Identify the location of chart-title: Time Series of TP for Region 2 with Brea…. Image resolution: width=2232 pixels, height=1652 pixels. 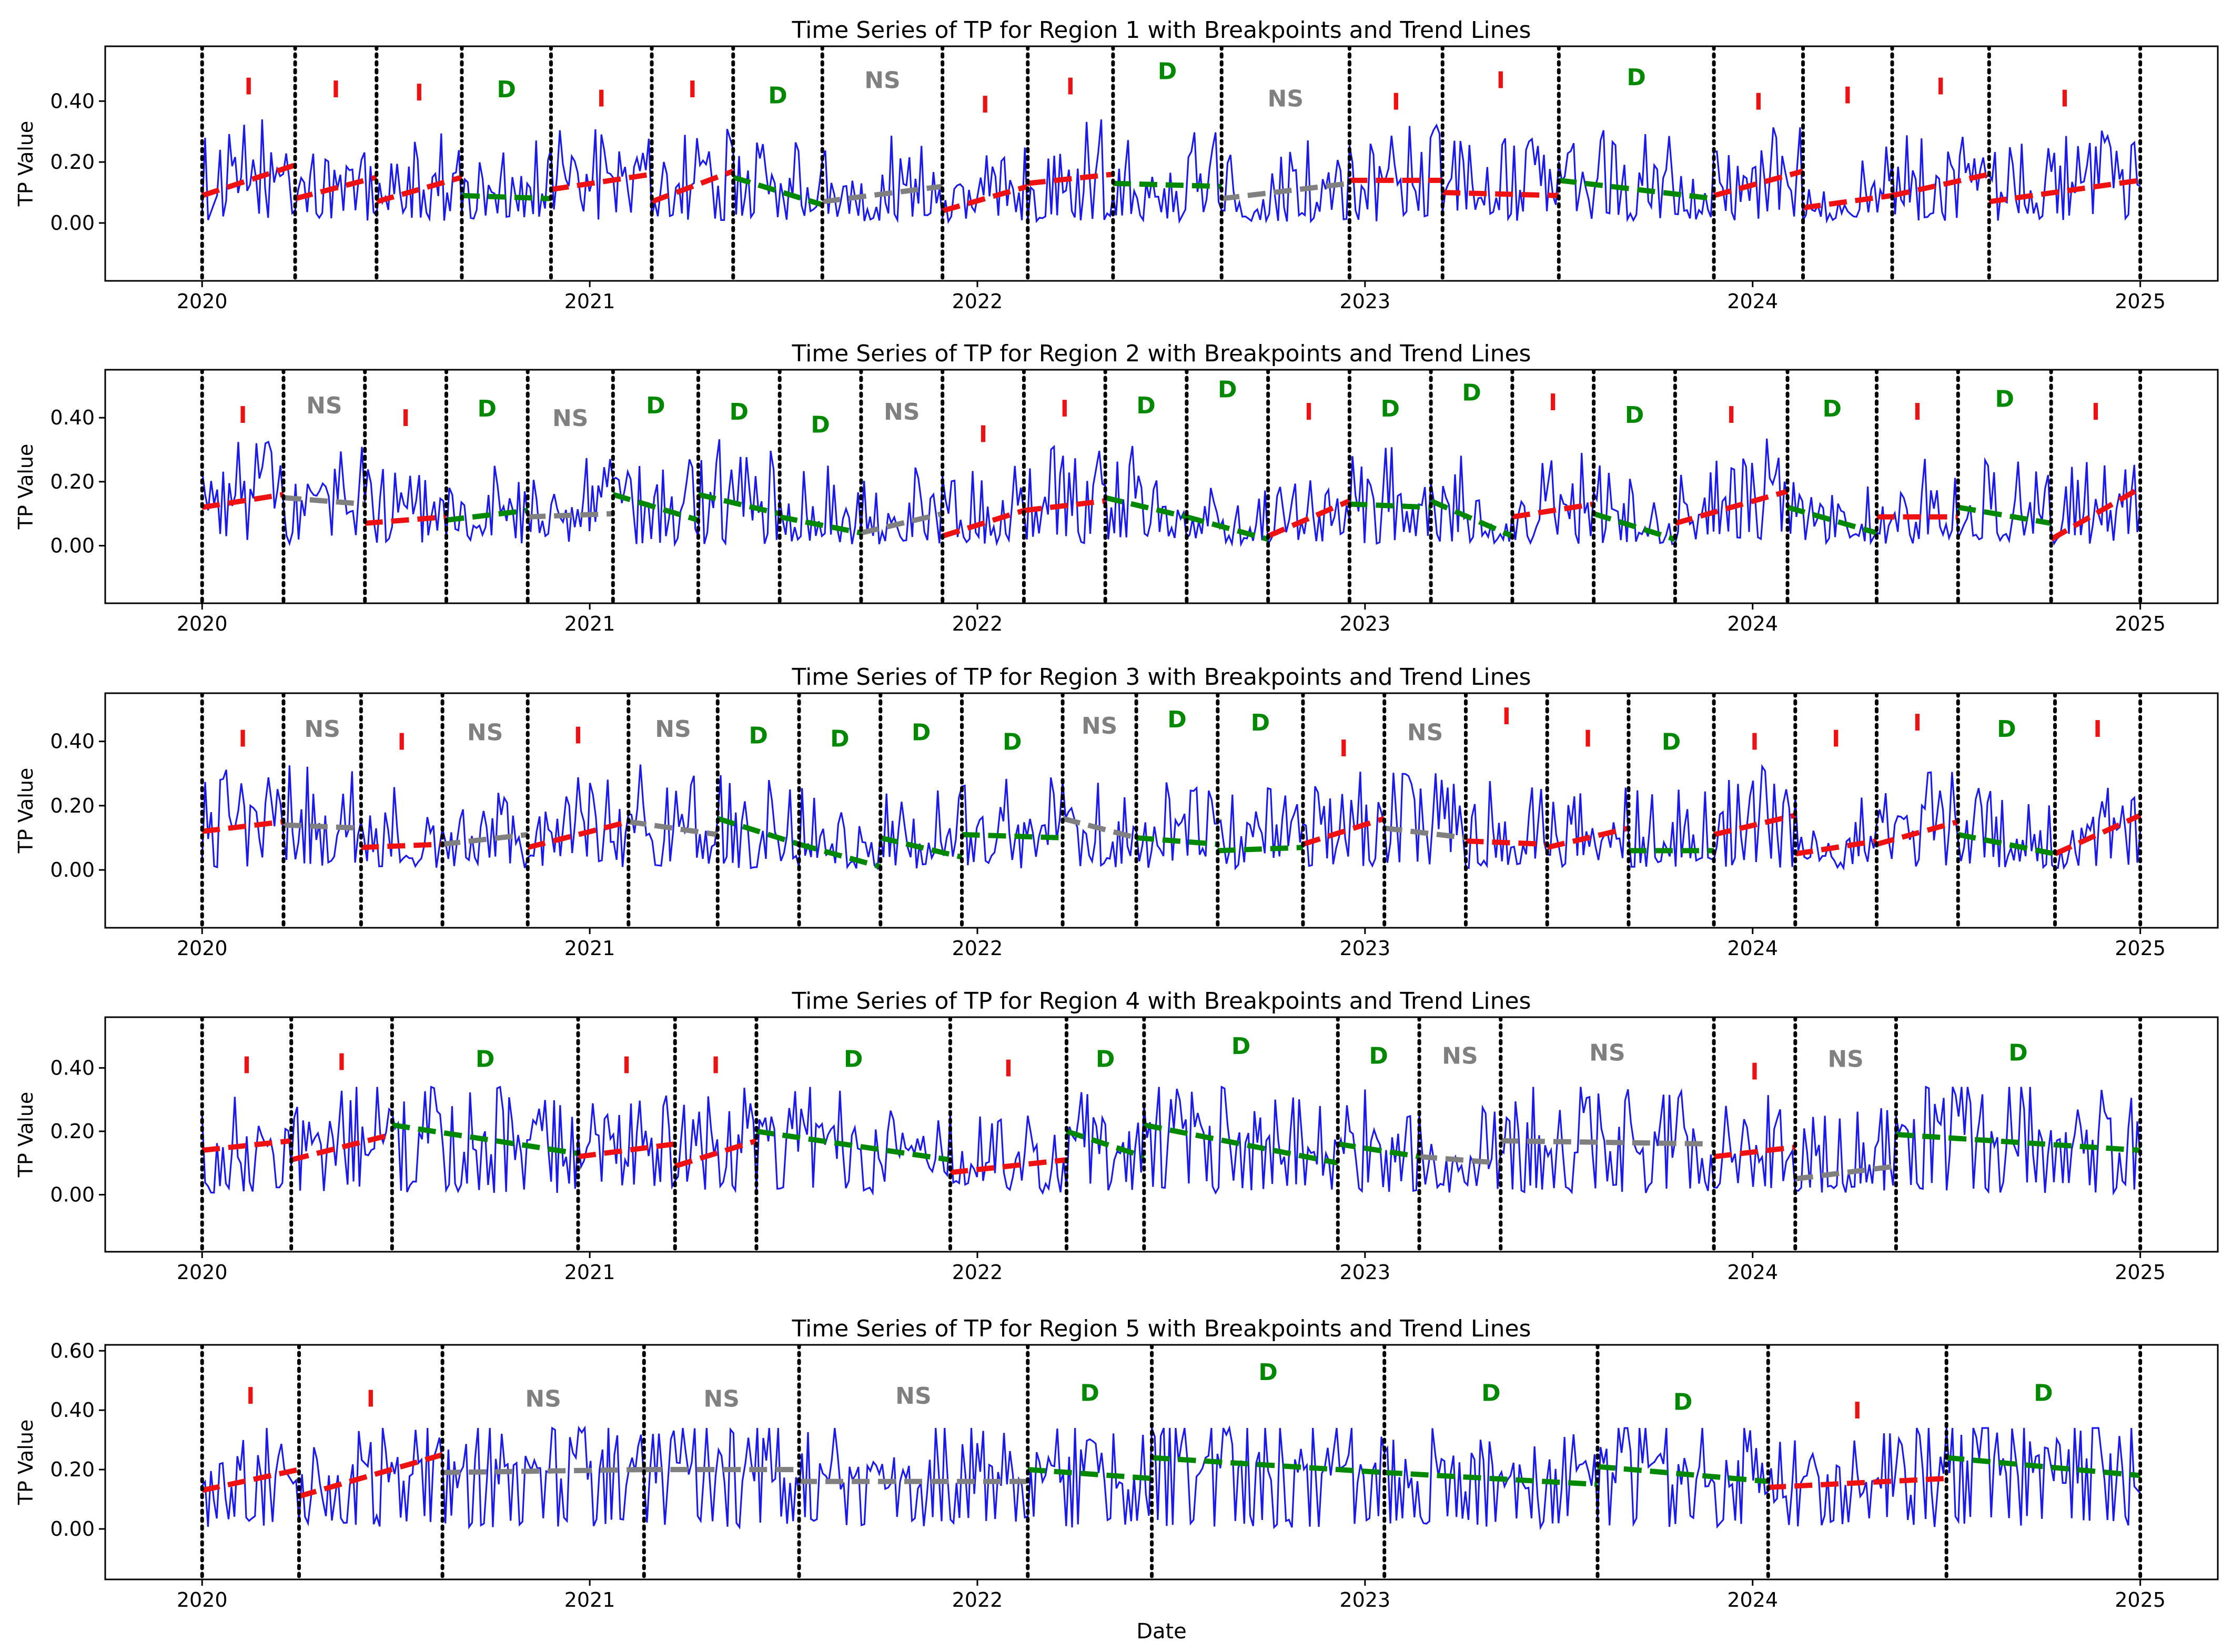
(1161, 353).